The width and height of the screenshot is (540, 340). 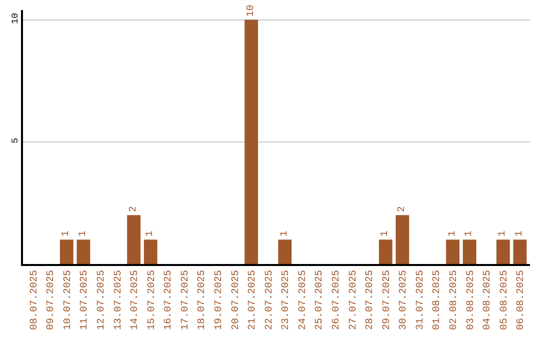 What do you see at coordinates (68, 300) in the screenshot?
I see `x-tick-label: 10.07.2025` at bounding box center [68, 300].